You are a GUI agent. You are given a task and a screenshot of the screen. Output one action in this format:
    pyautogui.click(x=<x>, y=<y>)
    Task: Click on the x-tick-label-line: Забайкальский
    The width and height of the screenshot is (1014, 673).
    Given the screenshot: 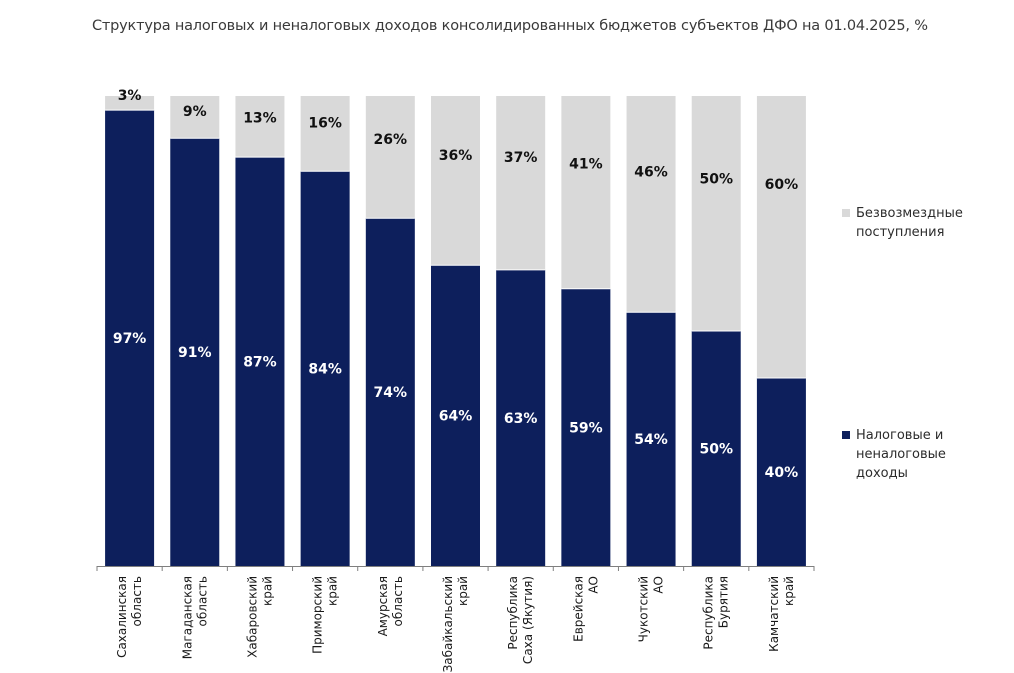 What is the action you would take?
    pyautogui.click(x=448, y=624)
    